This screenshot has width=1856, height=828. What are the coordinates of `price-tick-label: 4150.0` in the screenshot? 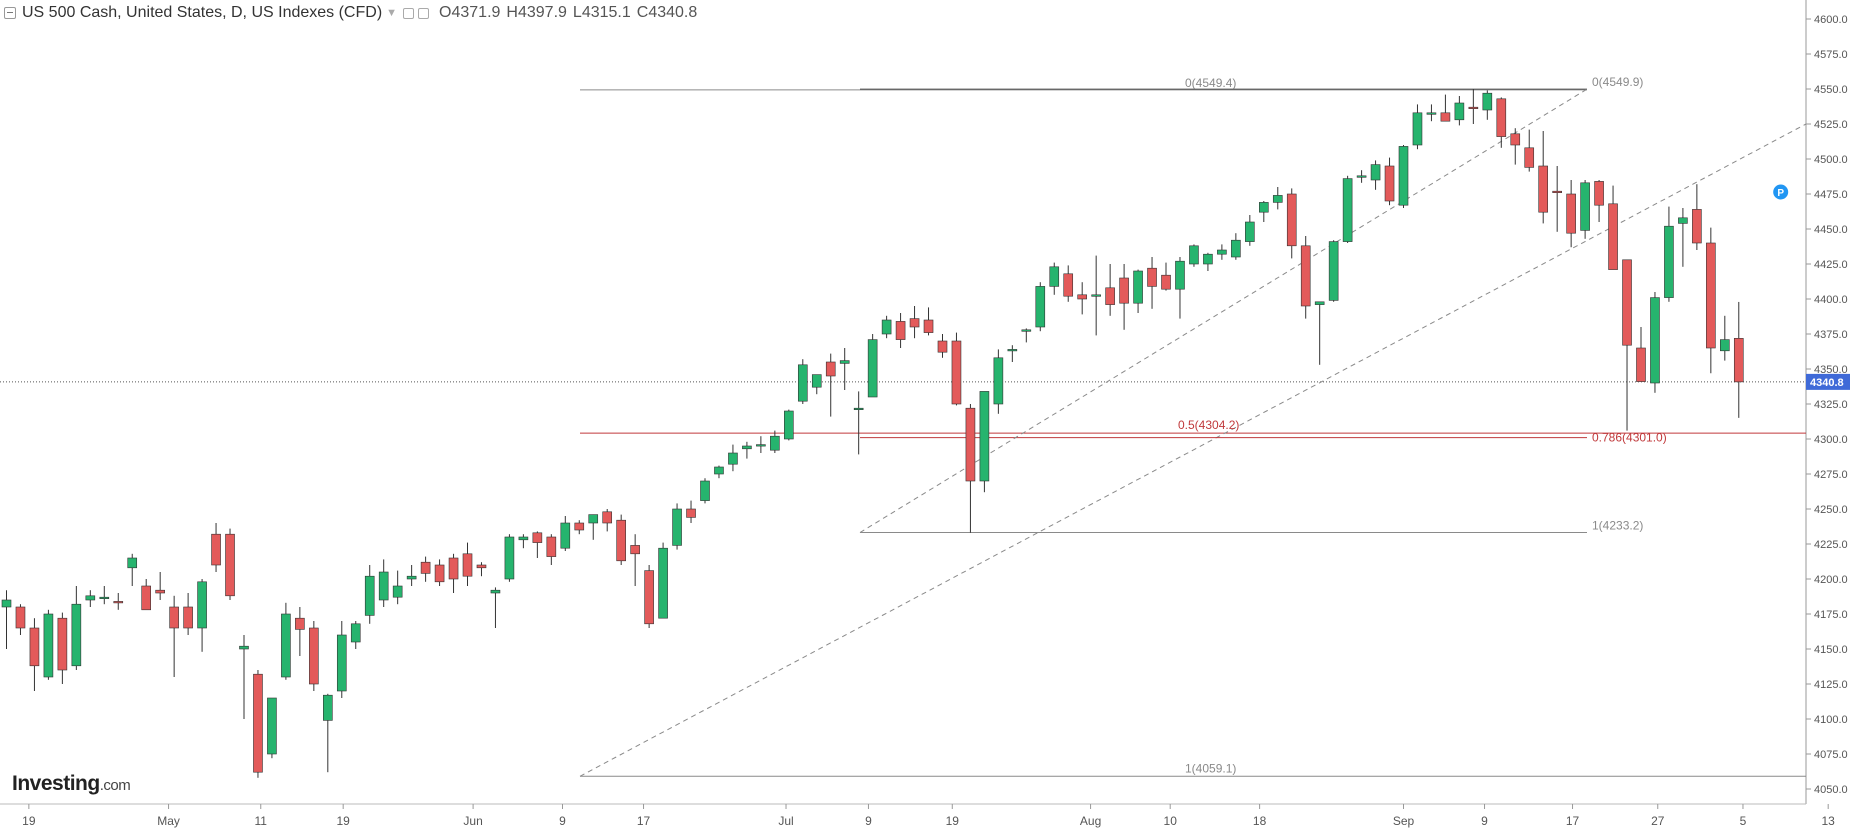 It's located at (1831, 650).